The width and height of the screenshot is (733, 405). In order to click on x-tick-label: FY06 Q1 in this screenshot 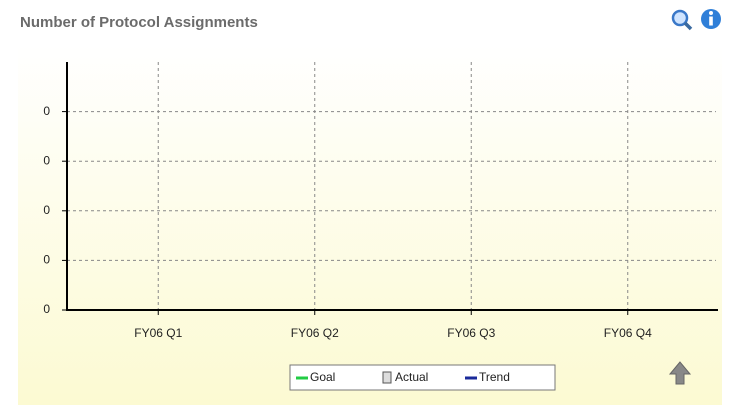, I will do `click(158, 333)`.